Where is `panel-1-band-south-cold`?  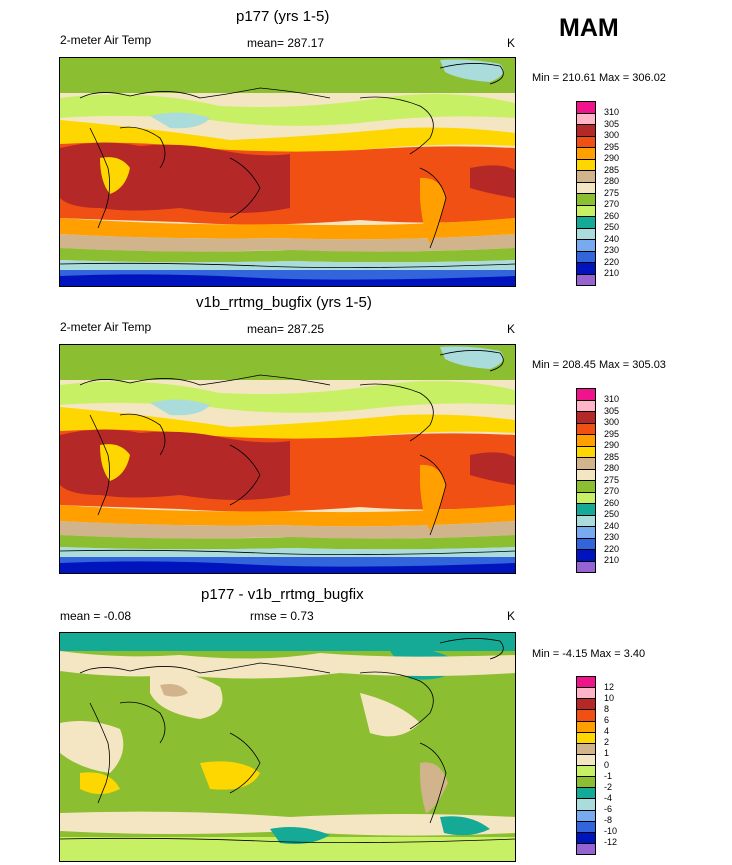 panel-1-band-south-cold is located at coordinates (287, 266).